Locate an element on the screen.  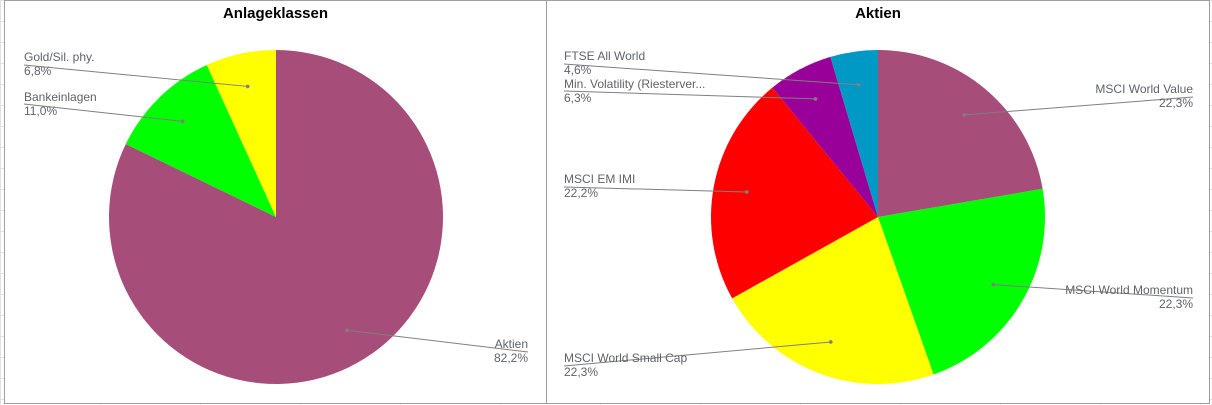
slice-label: Gold/Sil. phy. is located at coordinates (59, 57).